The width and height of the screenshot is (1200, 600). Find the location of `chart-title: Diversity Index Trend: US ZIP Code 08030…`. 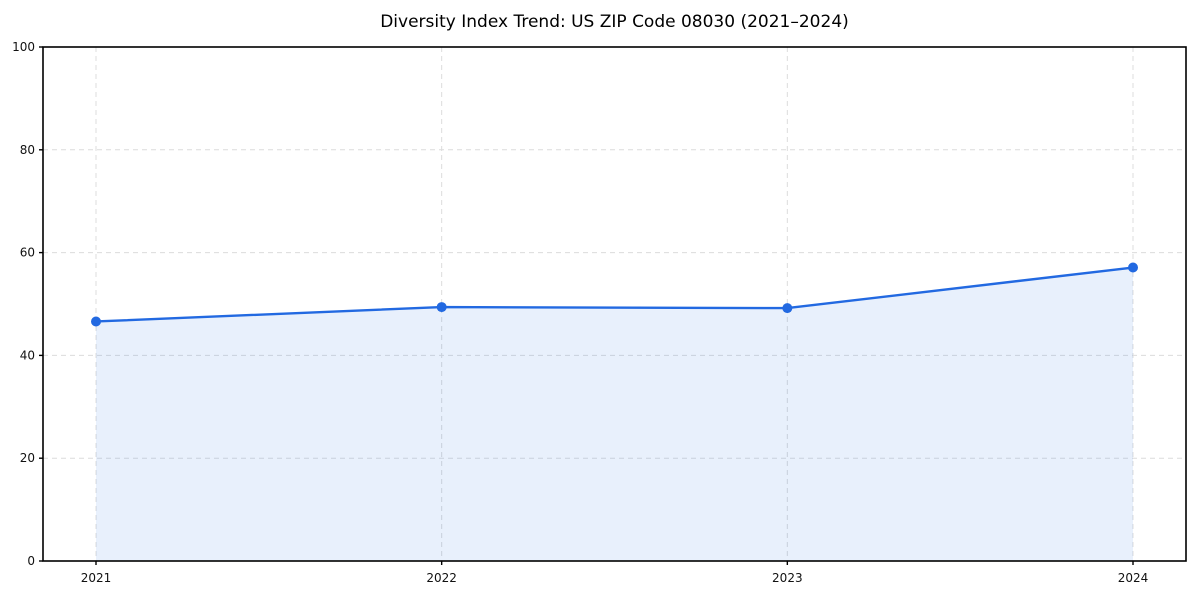

chart-title: Diversity Index Trend: US ZIP Code 08030… is located at coordinates (614, 22).